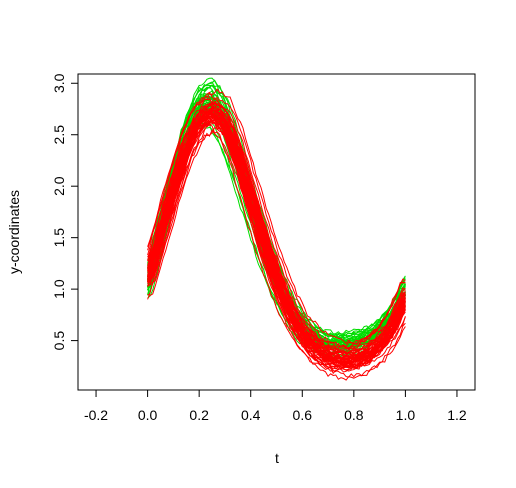 This screenshot has height=488, width=516. What do you see at coordinates (199, 415) in the screenshot?
I see `x-tick-label: 0.2` at bounding box center [199, 415].